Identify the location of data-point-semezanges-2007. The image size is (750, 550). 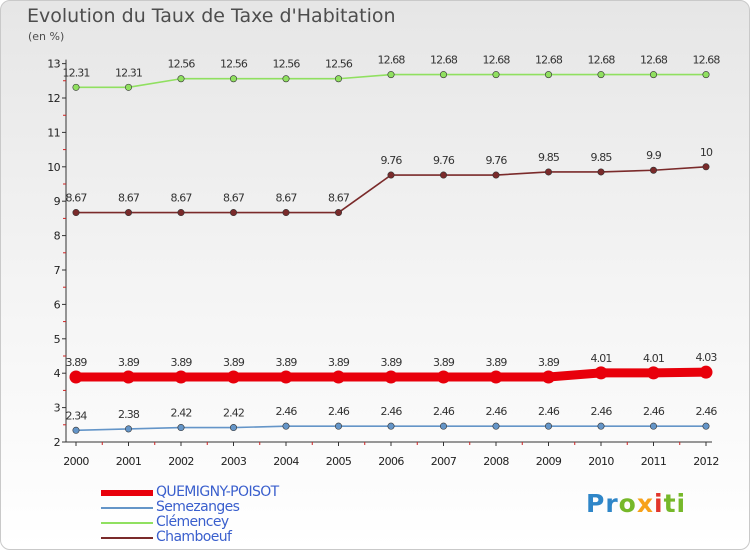
(443, 426).